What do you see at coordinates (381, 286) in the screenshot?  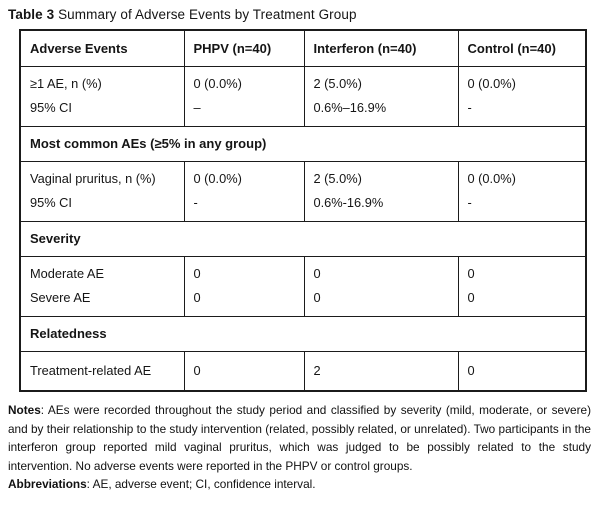 I see `cell-severity-interferon: 0 0` at bounding box center [381, 286].